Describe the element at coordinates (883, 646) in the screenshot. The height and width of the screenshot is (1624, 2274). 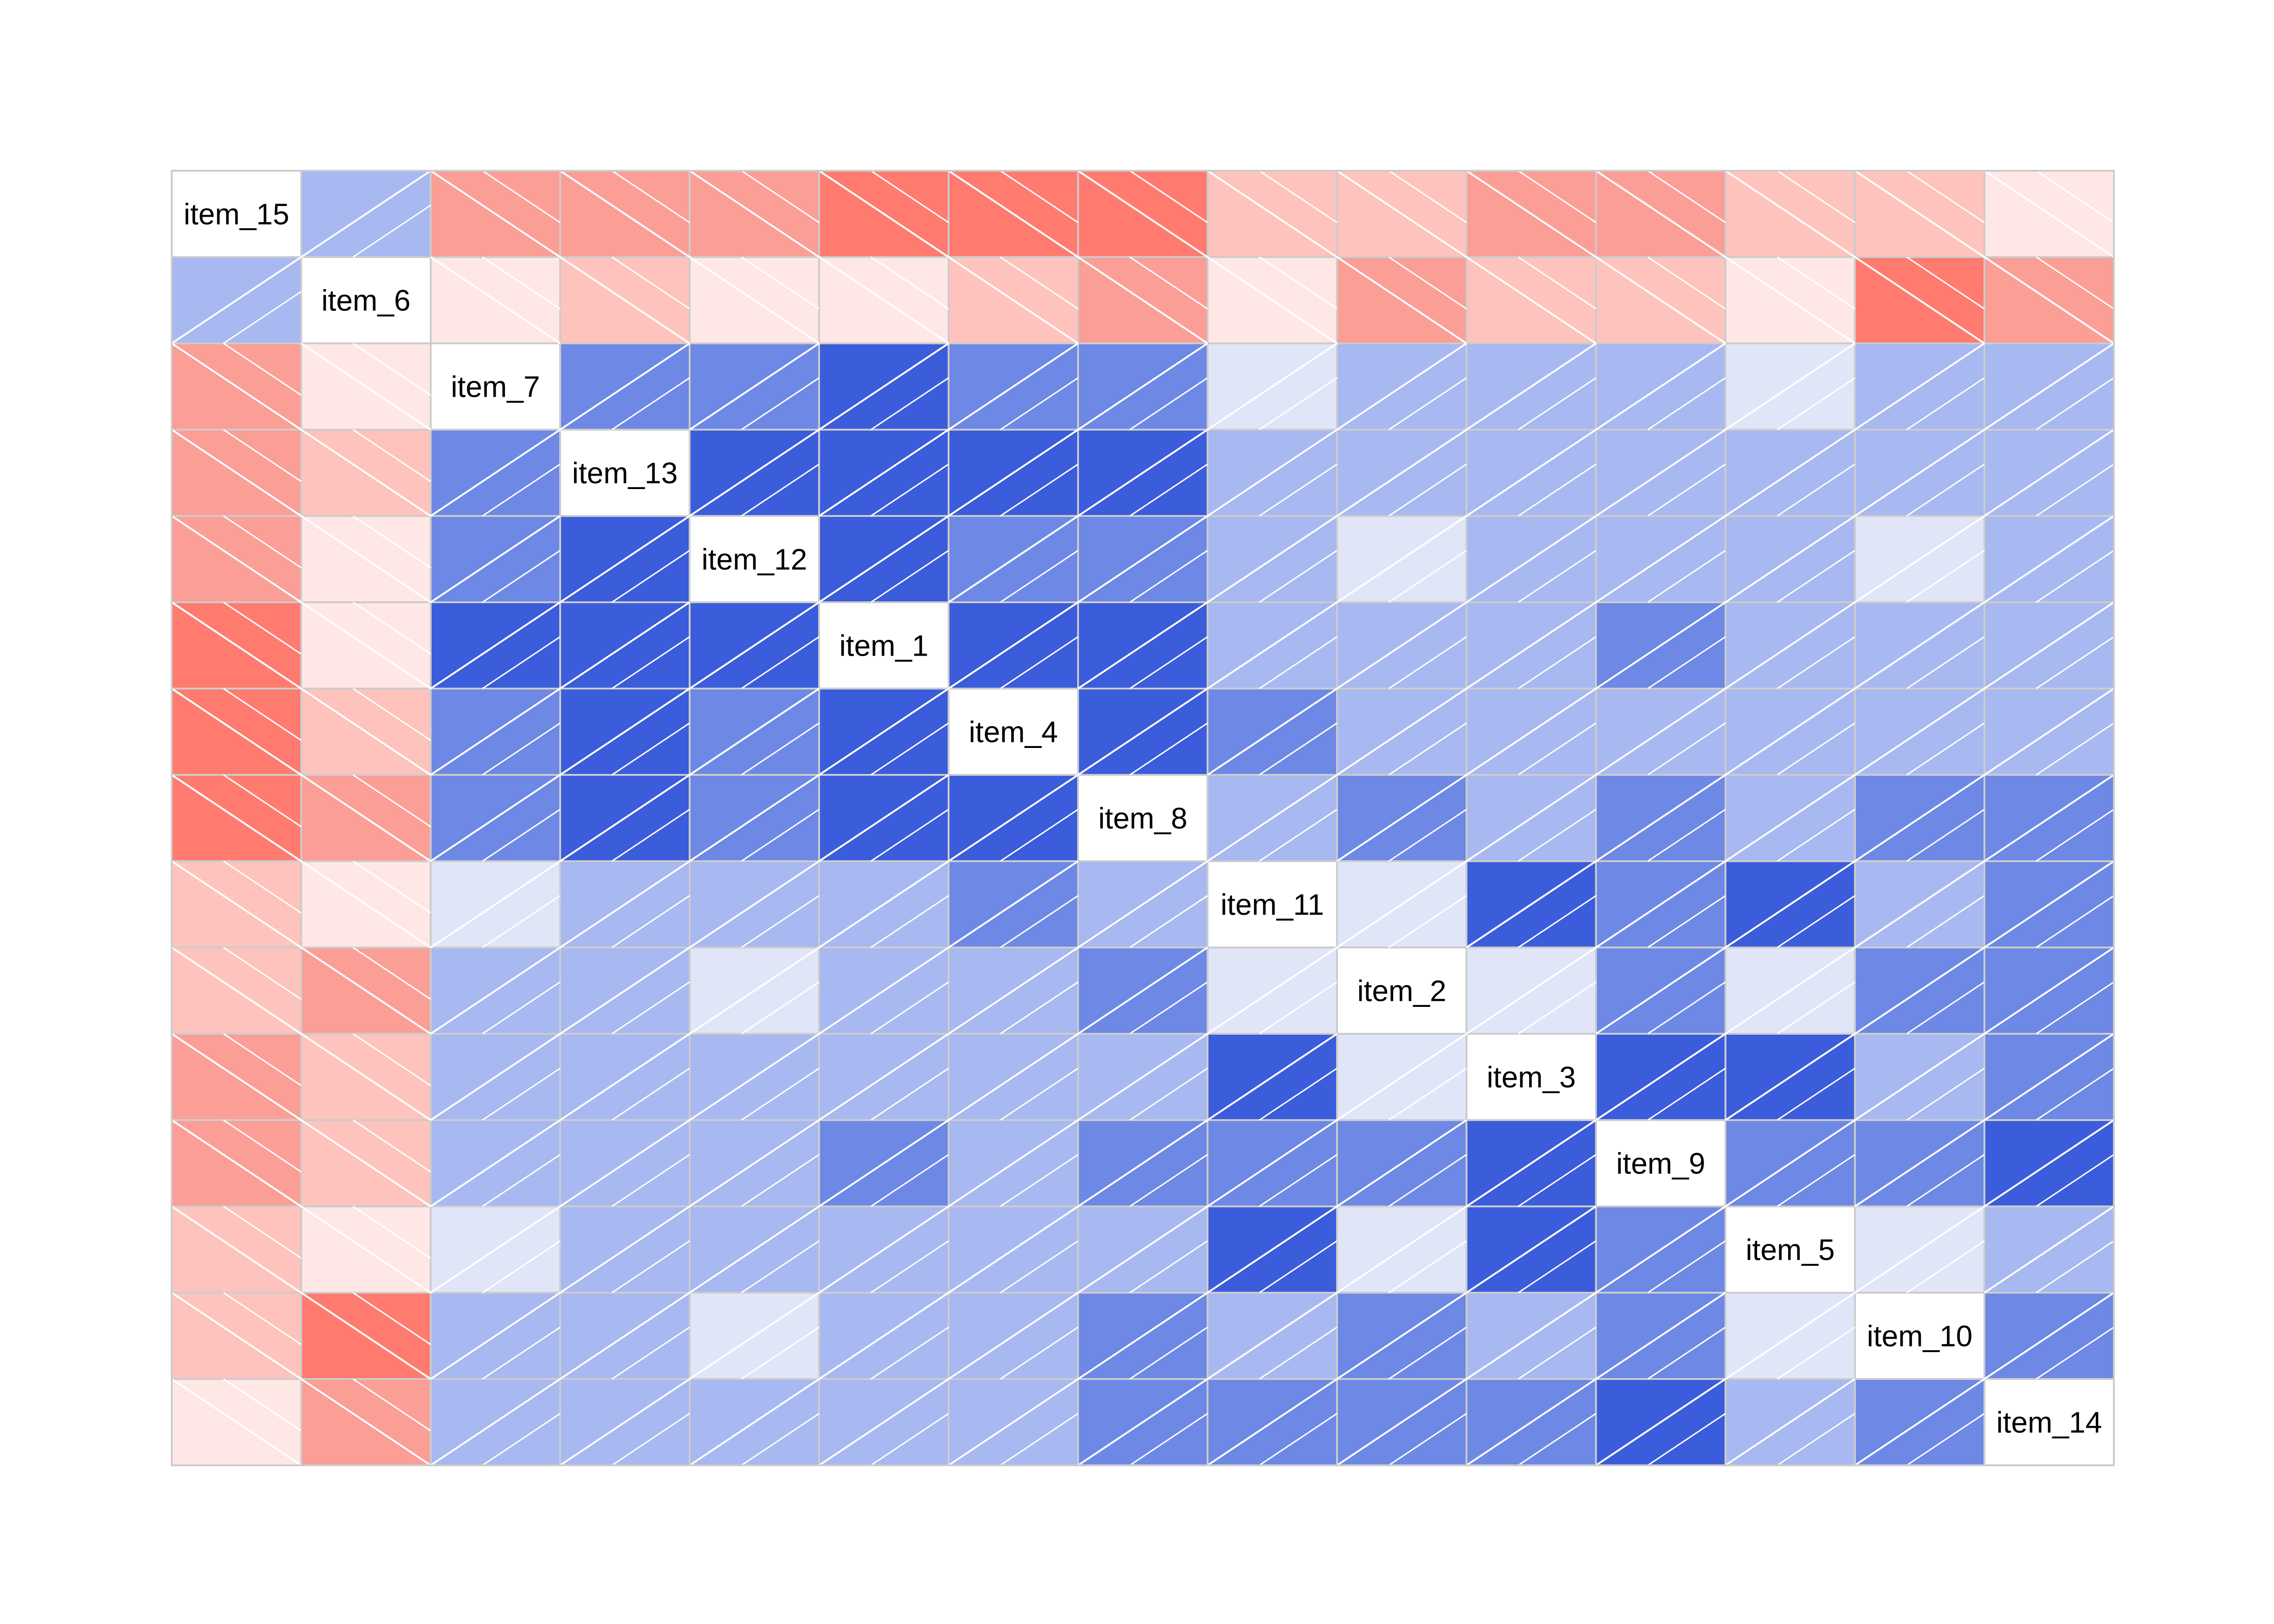
I see `diagonal-label: item_1` at that location.